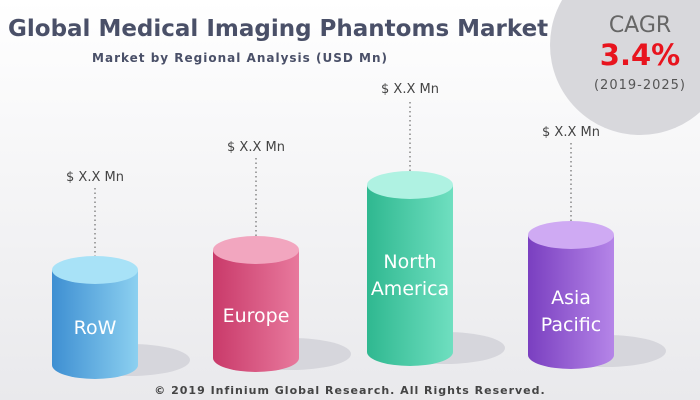  What do you see at coordinates (640, 25) in the screenshot?
I see `cagr-label: CAGR` at bounding box center [640, 25].